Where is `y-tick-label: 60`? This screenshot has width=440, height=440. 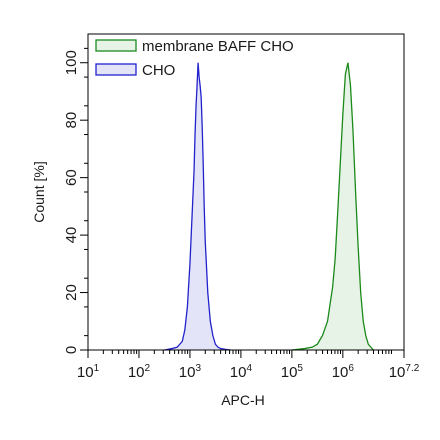 y-tick-label: 60 is located at coordinates (71, 177).